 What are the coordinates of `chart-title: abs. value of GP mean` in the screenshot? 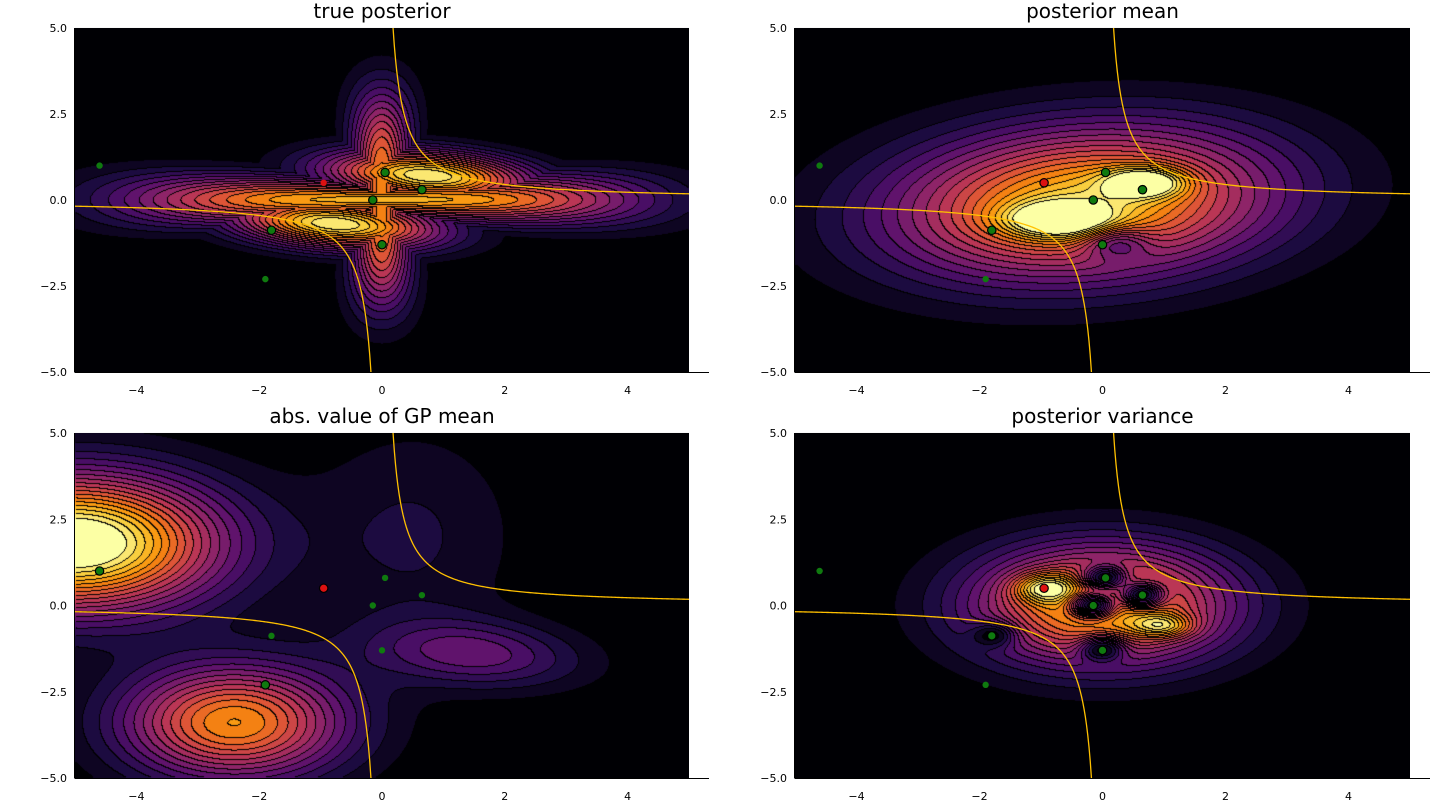 It's located at (381, 416).